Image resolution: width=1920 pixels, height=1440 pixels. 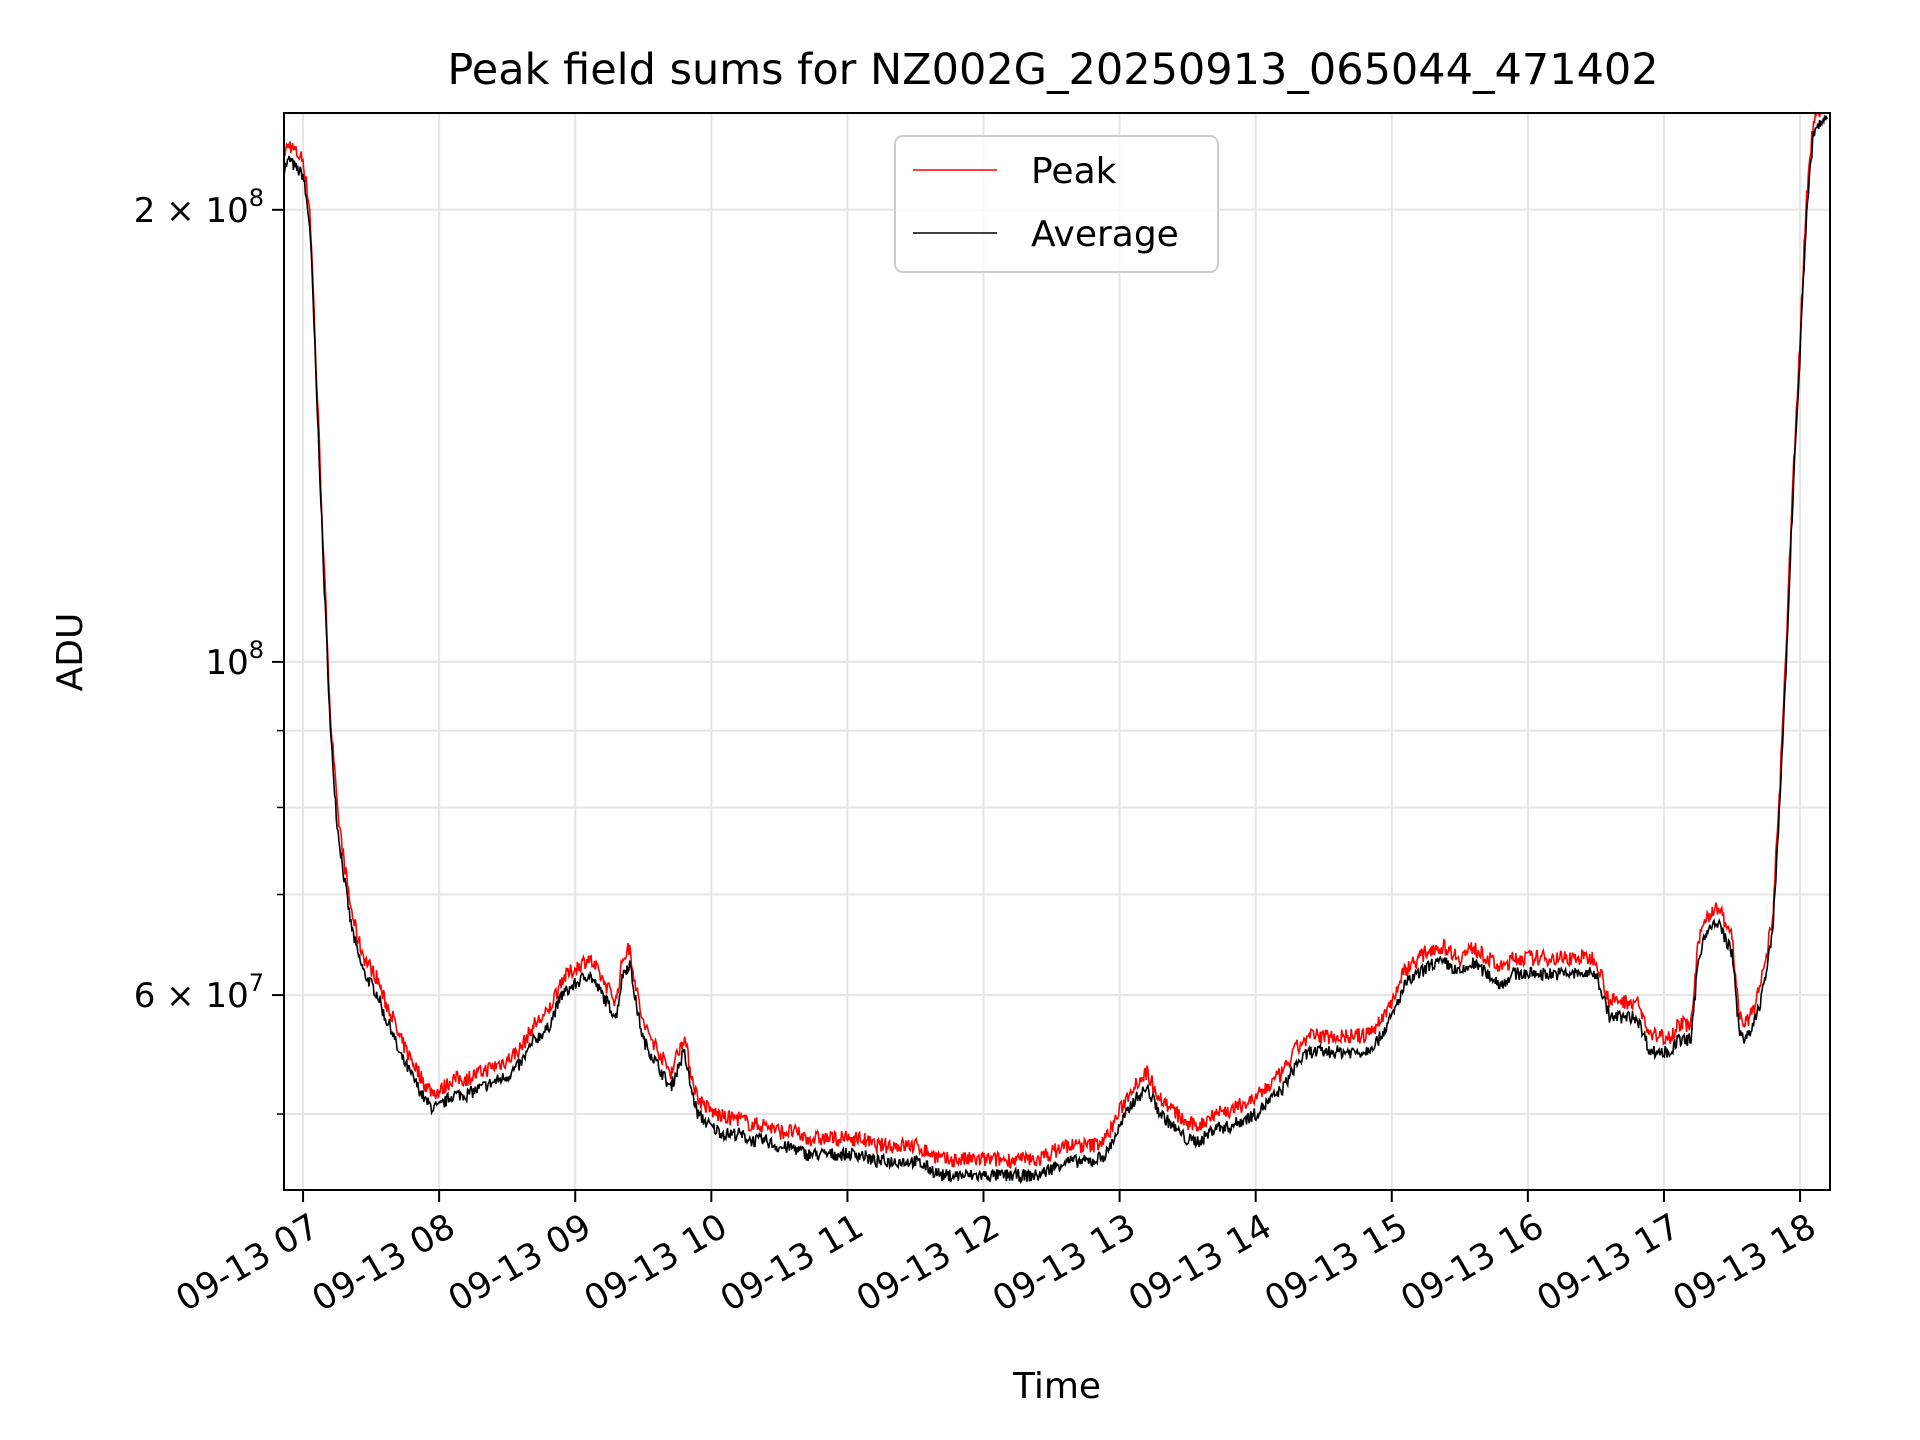 I want to click on y-tick-label-0: 2 × 108, so click(x=199, y=207).